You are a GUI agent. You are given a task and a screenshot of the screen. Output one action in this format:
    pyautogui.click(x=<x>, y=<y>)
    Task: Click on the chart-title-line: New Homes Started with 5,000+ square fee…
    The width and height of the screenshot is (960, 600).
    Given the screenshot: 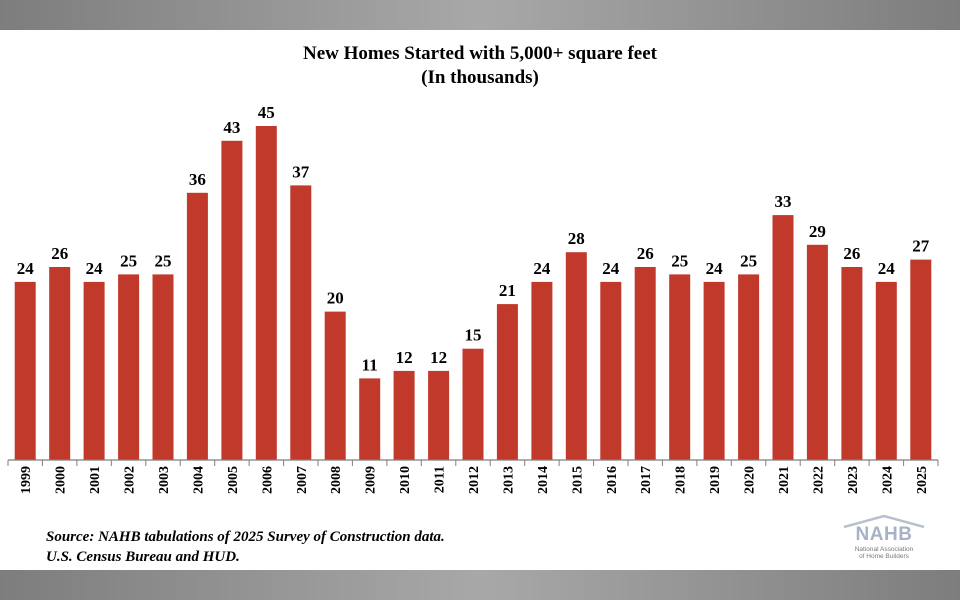 What is the action you would take?
    pyautogui.click(x=479, y=53)
    